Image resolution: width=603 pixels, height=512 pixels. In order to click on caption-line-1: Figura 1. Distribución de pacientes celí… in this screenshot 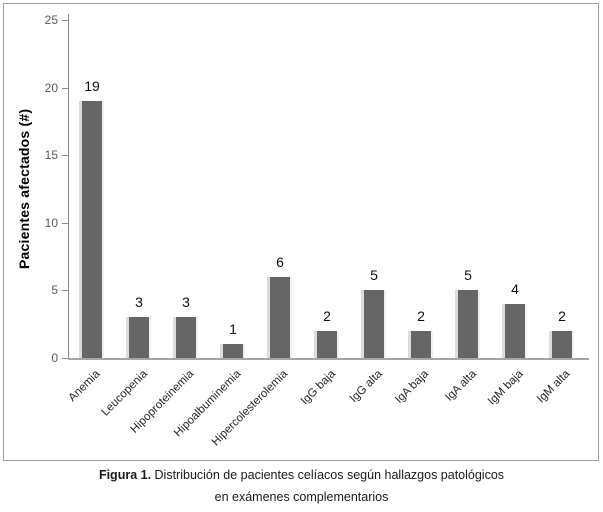, I will do `click(301, 475)`.